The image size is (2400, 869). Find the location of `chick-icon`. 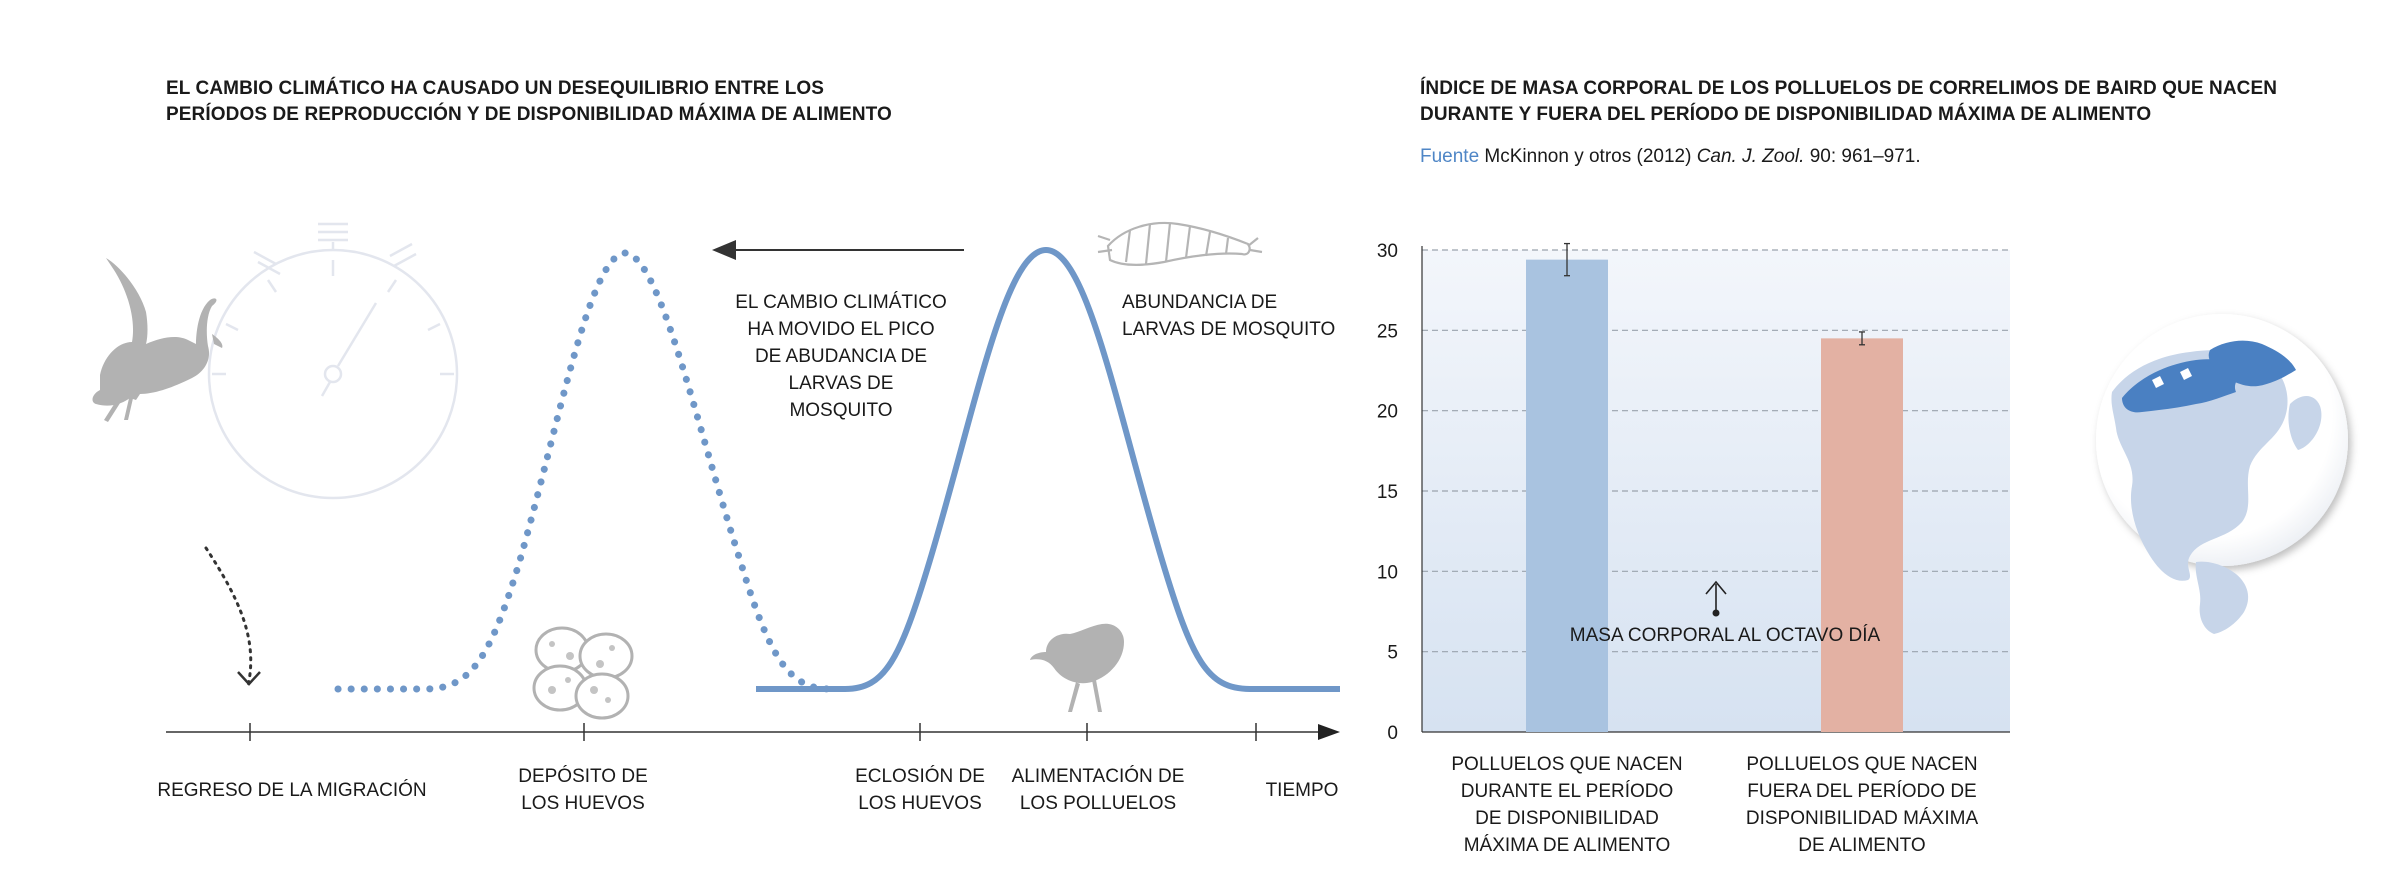

chick-icon is located at coordinates (1077, 667).